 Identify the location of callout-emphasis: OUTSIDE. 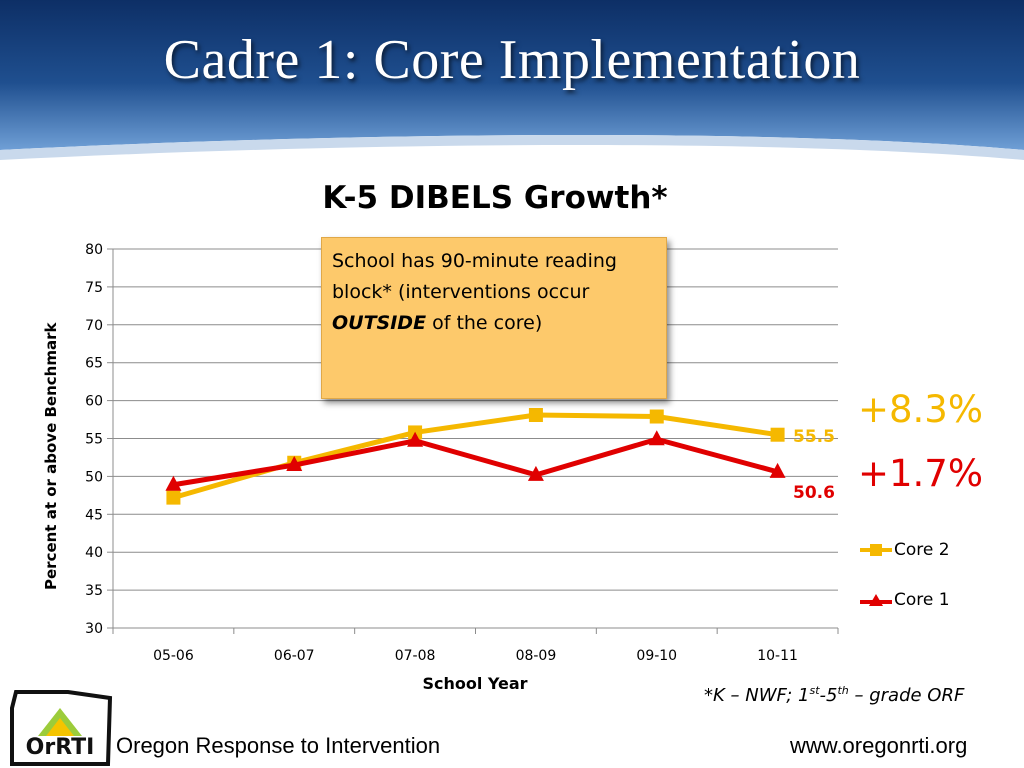
(379, 323).